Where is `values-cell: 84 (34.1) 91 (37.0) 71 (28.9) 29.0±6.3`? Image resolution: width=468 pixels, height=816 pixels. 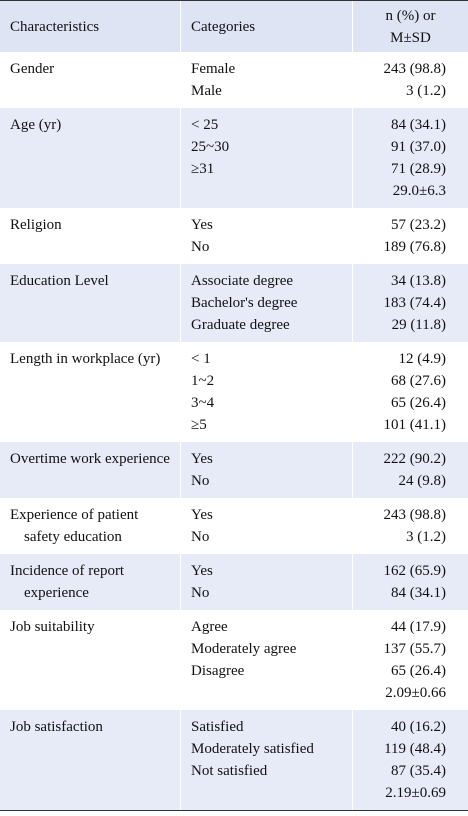 values-cell: 84 (34.1) 91 (37.0) 71 (28.9) 29.0±6.3 is located at coordinates (410, 158).